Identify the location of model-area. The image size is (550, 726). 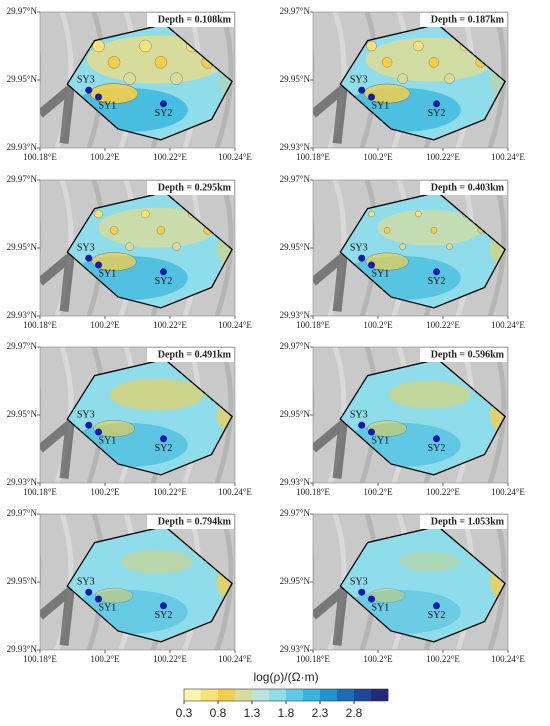
(150, 584).